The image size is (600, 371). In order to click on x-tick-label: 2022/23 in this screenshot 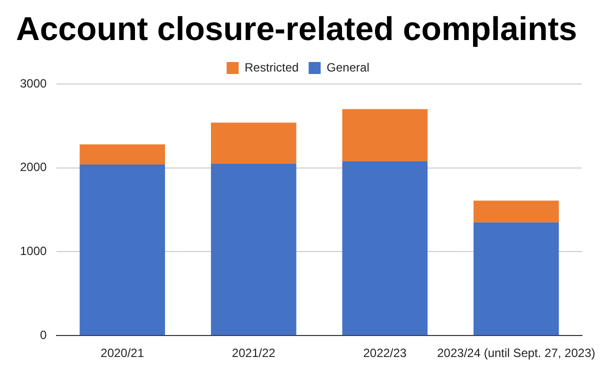, I will do `click(385, 353)`.